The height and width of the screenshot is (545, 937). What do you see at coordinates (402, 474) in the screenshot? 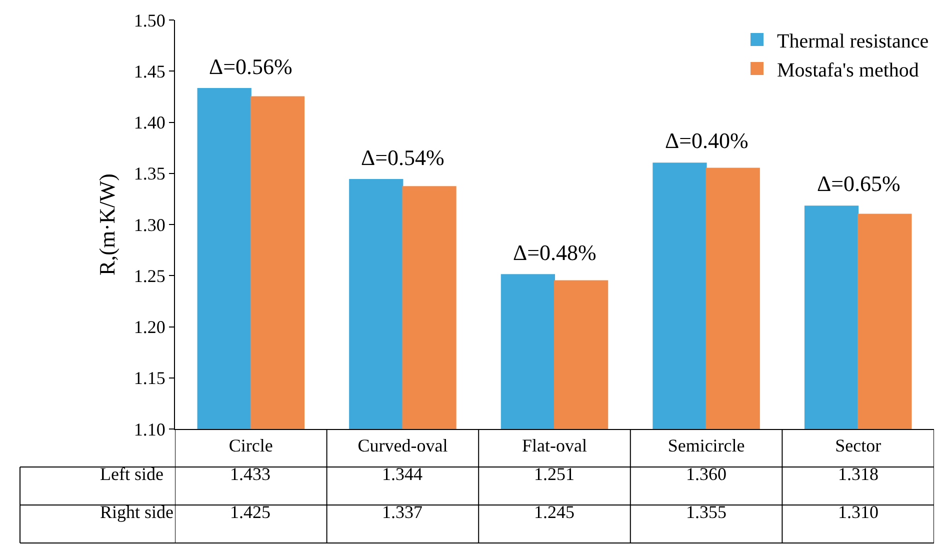
I see `data-label: 1.344` at bounding box center [402, 474].